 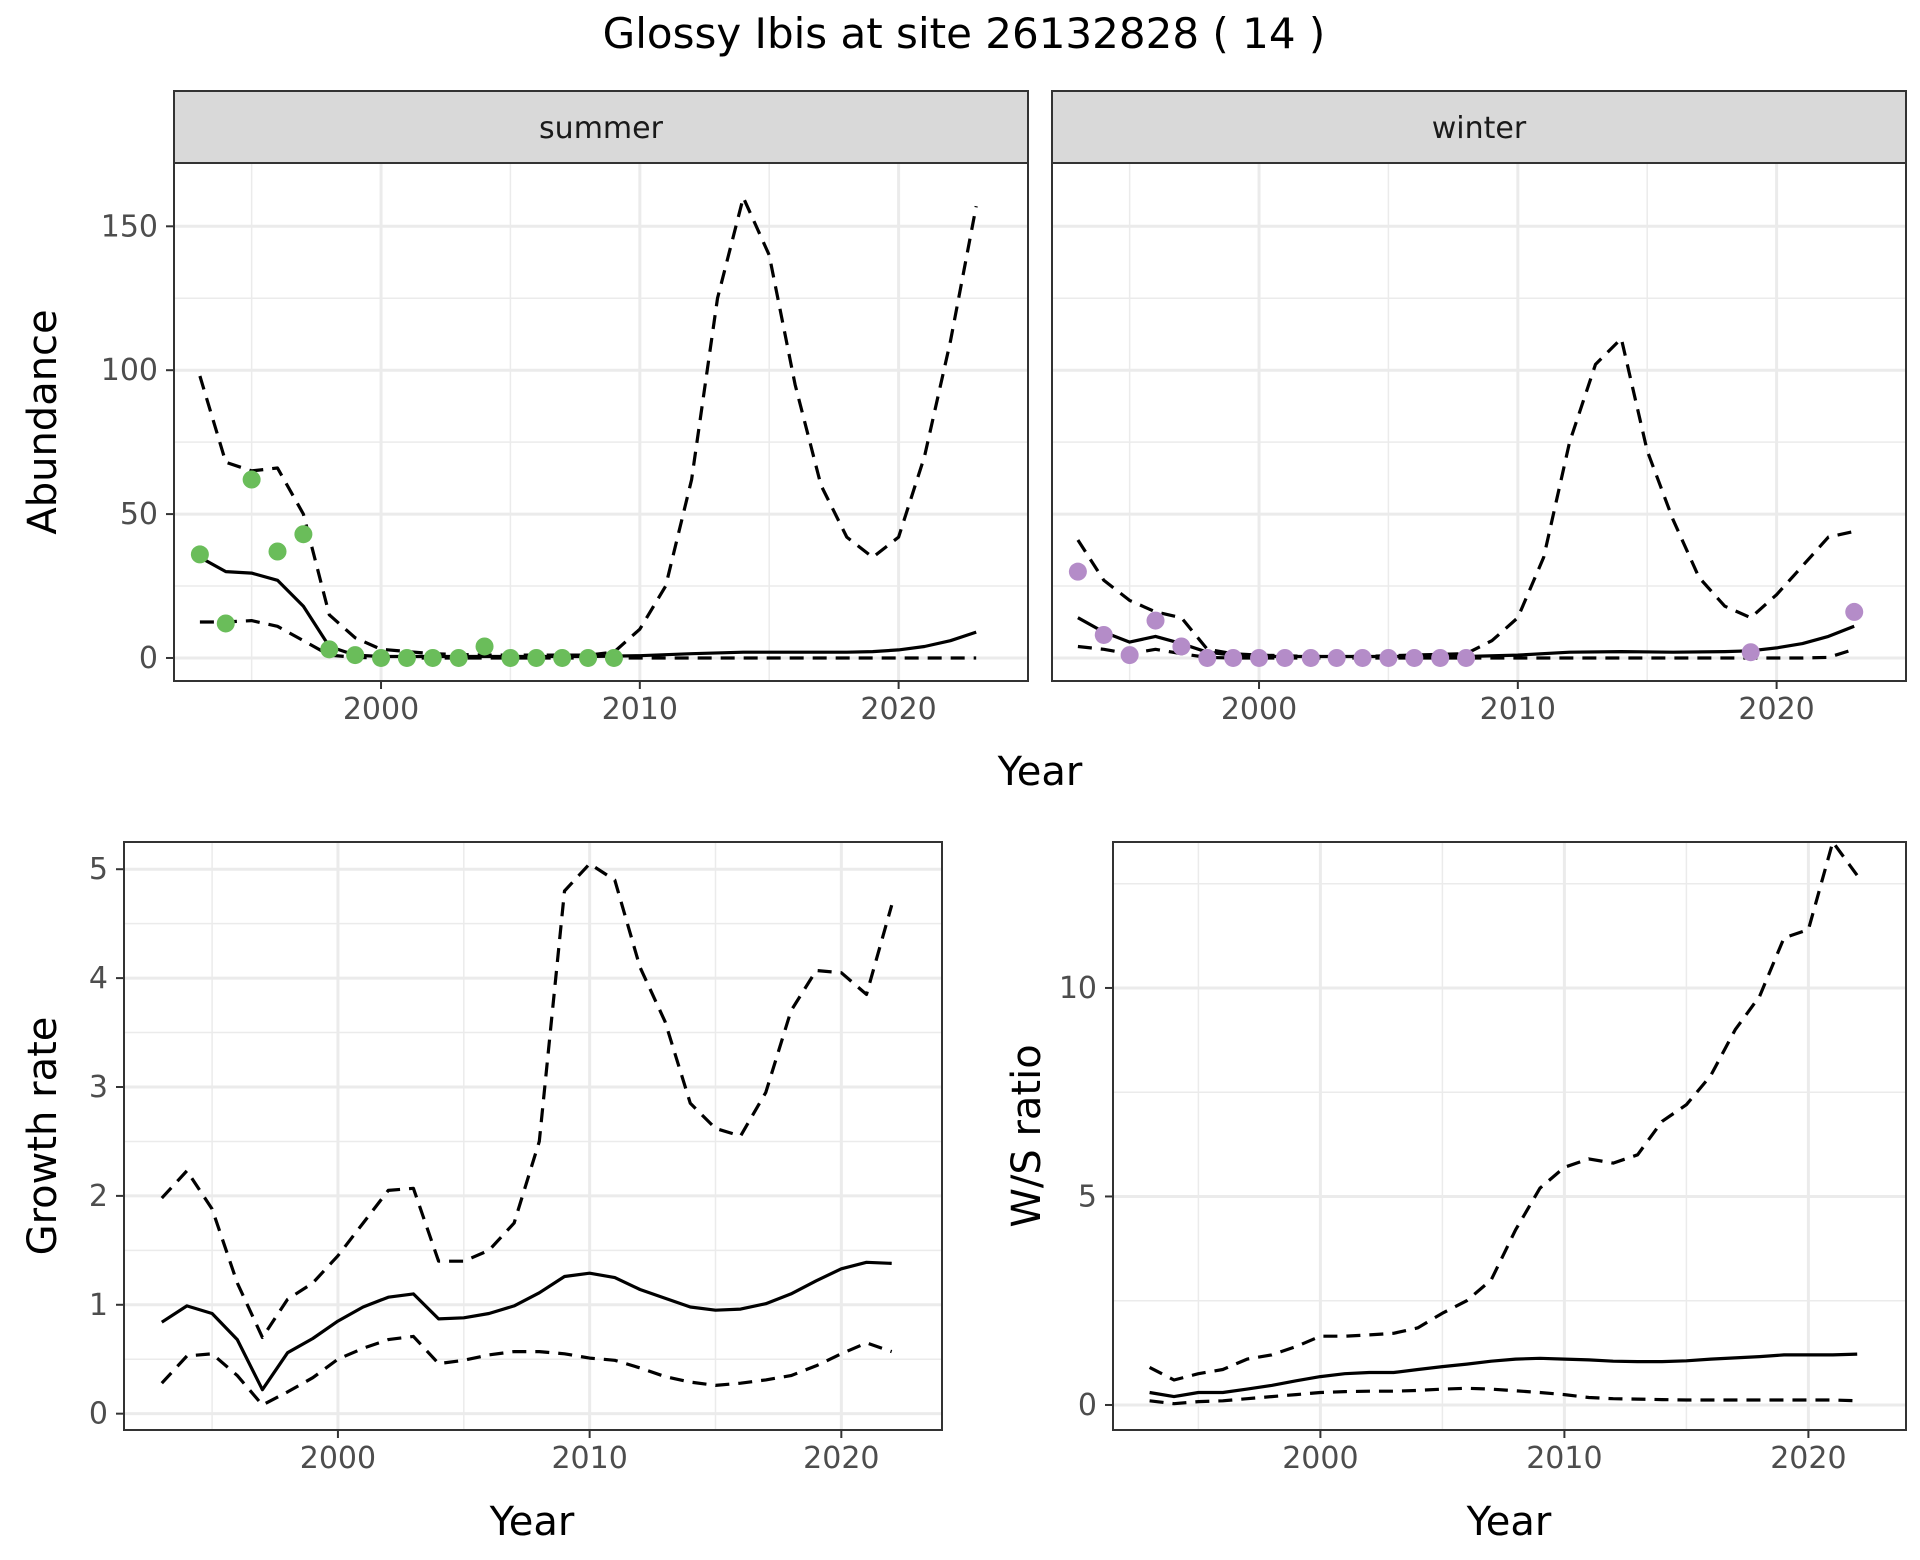 What do you see at coordinates (964, 33) in the screenshot?
I see `figure-title: Glossy Ibis at site 26132828 ( 14 )` at bounding box center [964, 33].